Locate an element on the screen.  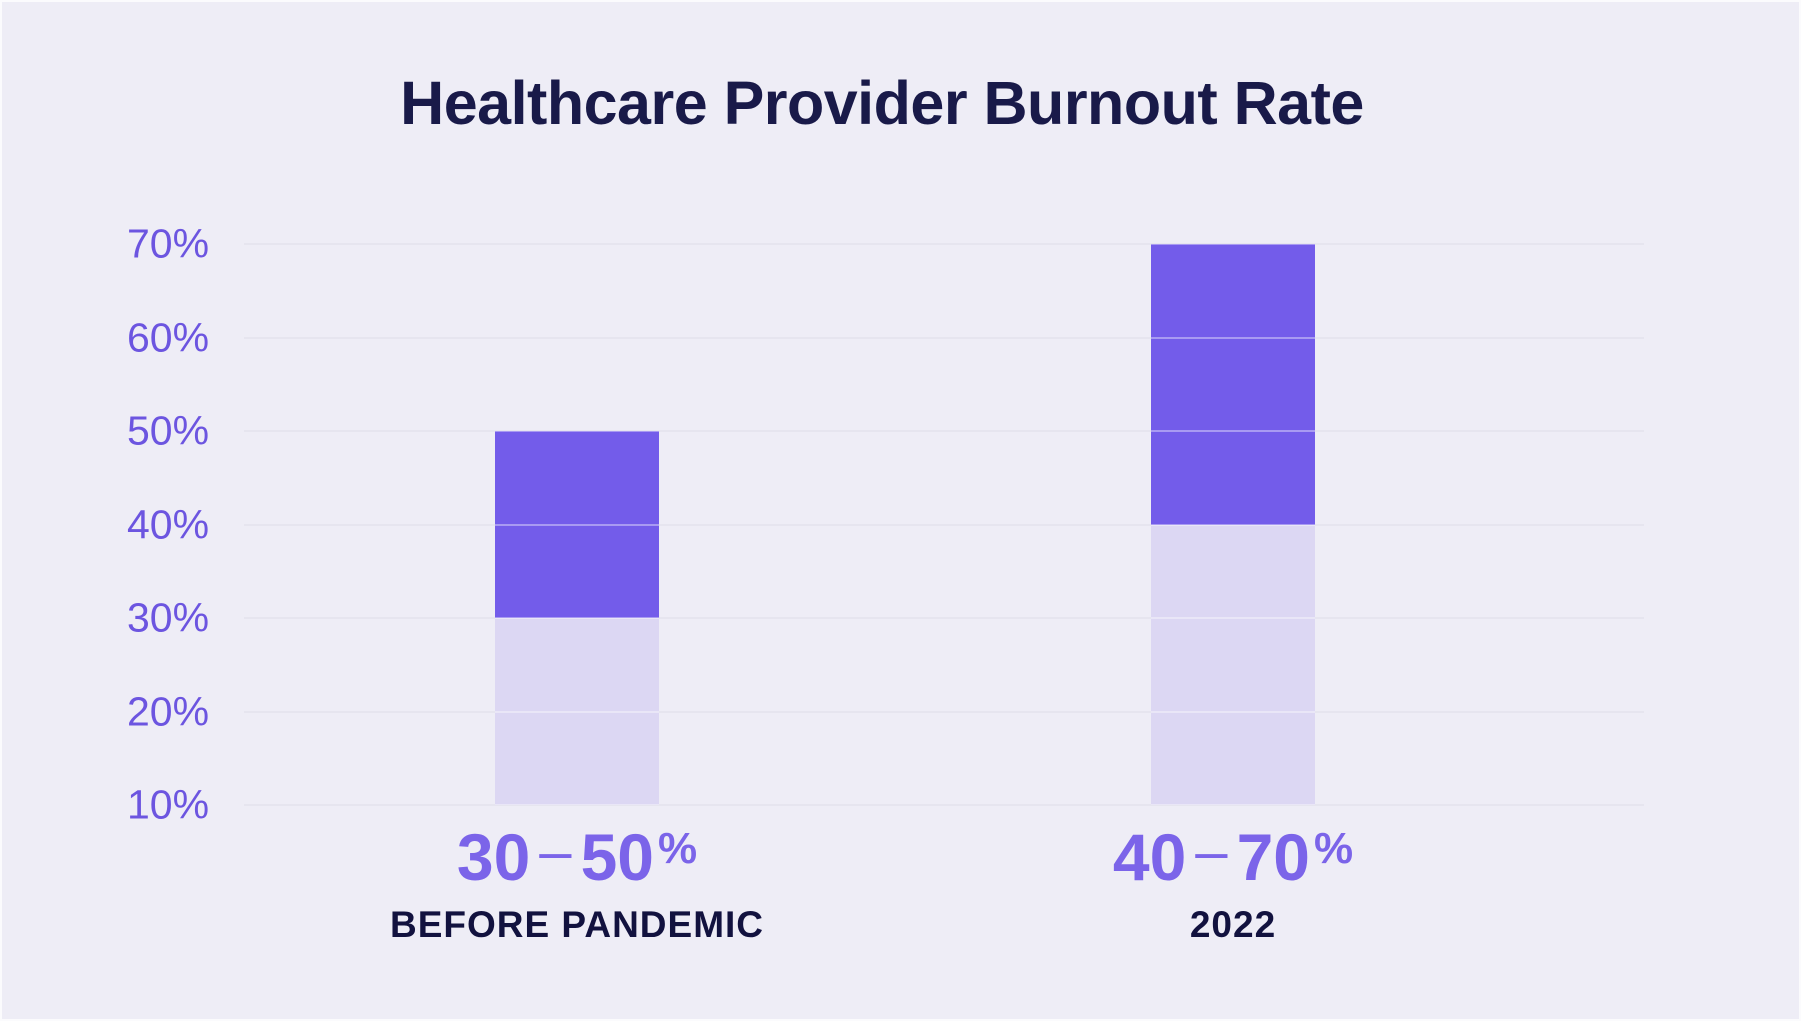
range-to: 50 is located at coordinates (617, 857).